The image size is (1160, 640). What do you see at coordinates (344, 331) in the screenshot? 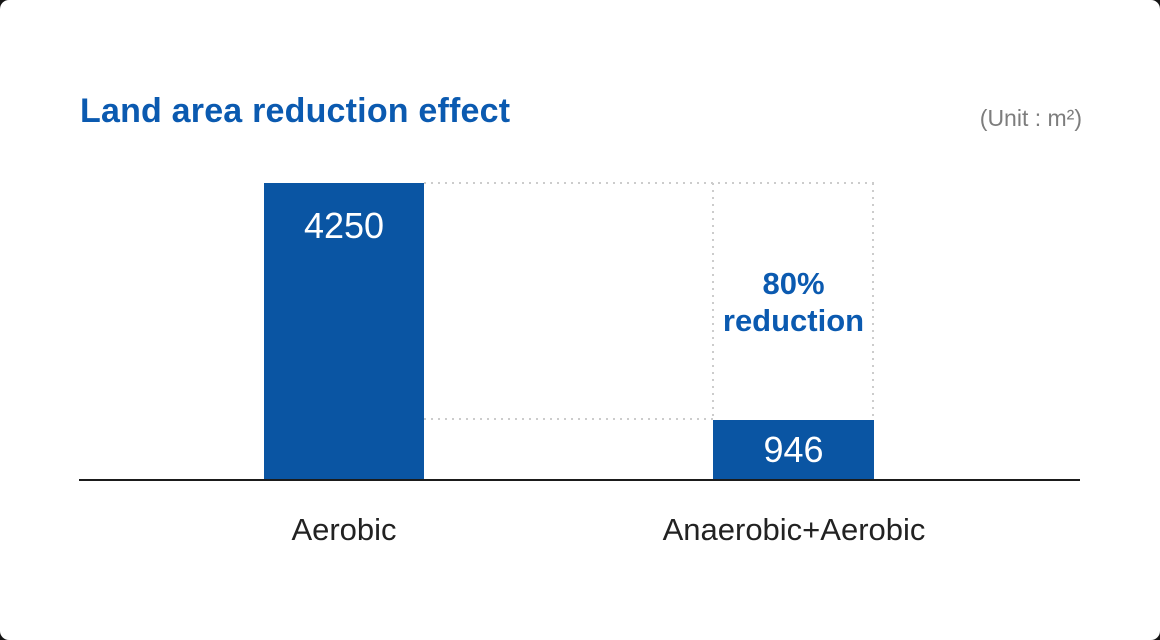
I see `bar-aerobic: 4250` at bounding box center [344, 331].